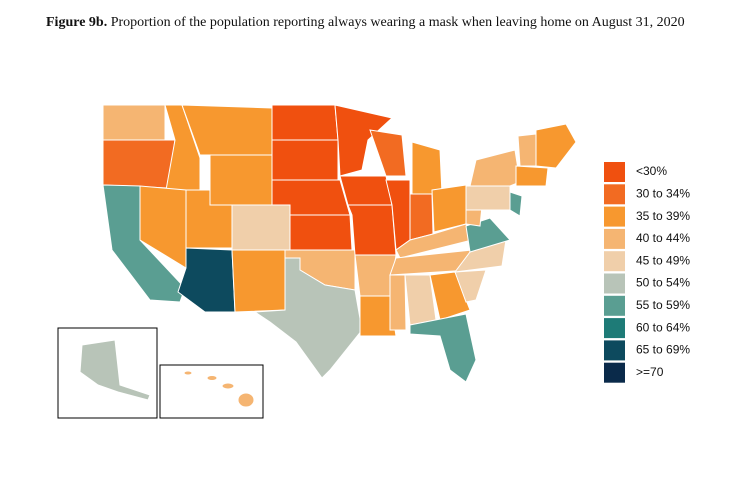 The image size is (744, 484). Describe the element at coordinates (663, 327) in the screenshot. I see `legend-label: 60 to 64%` at that location.